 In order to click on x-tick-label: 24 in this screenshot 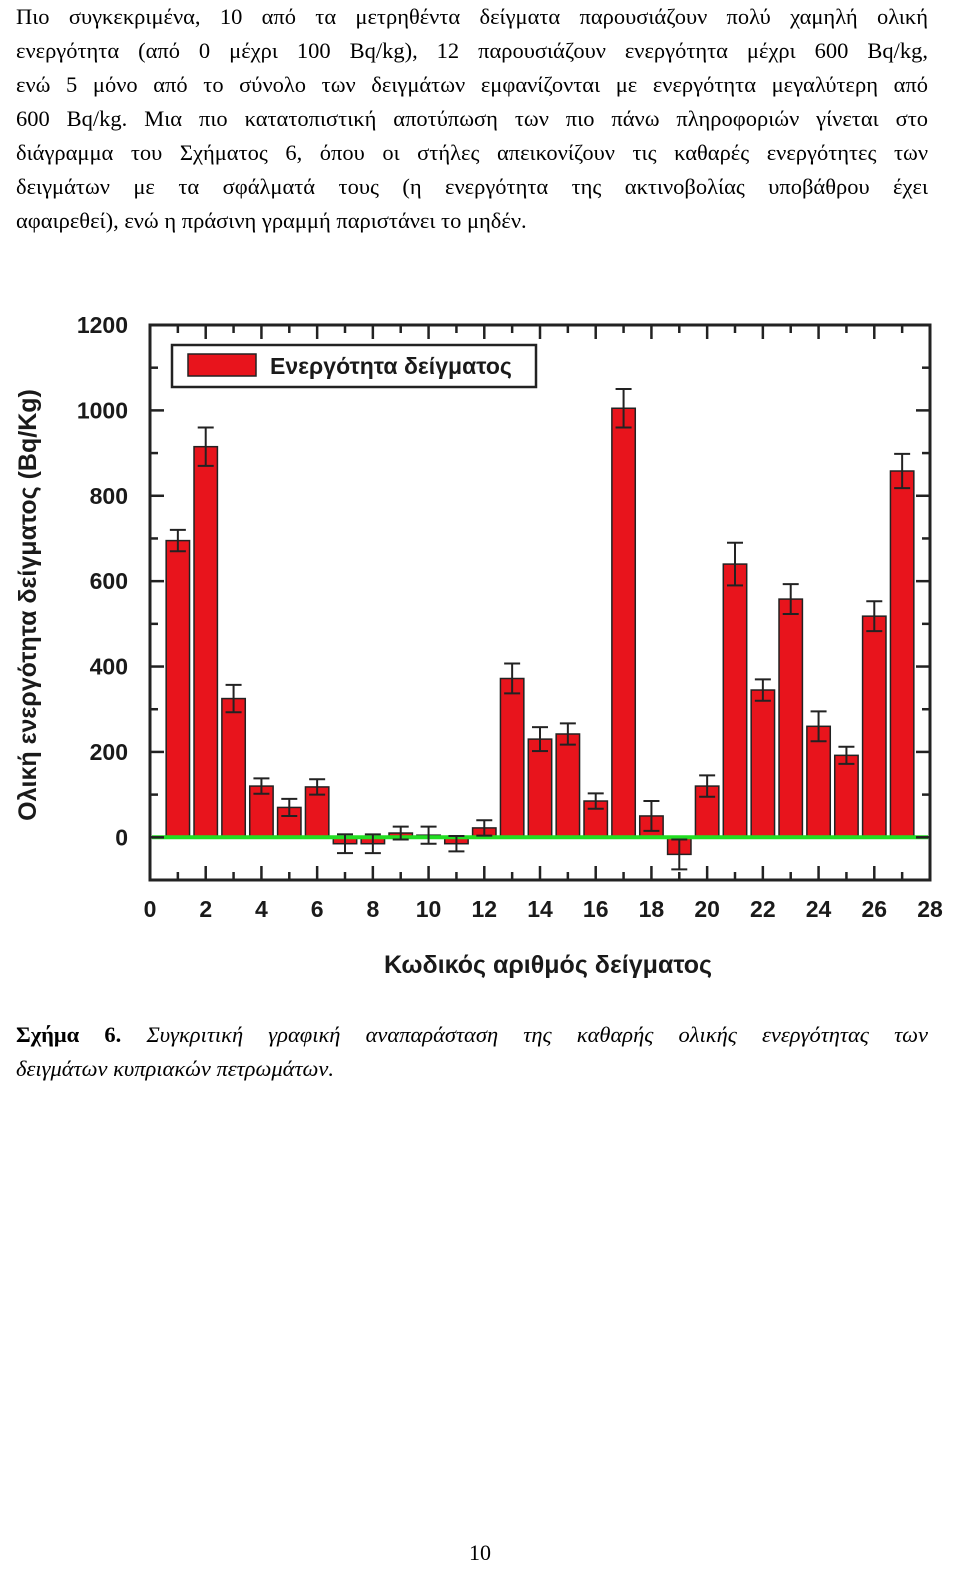, I will do `click(819, 909)`.